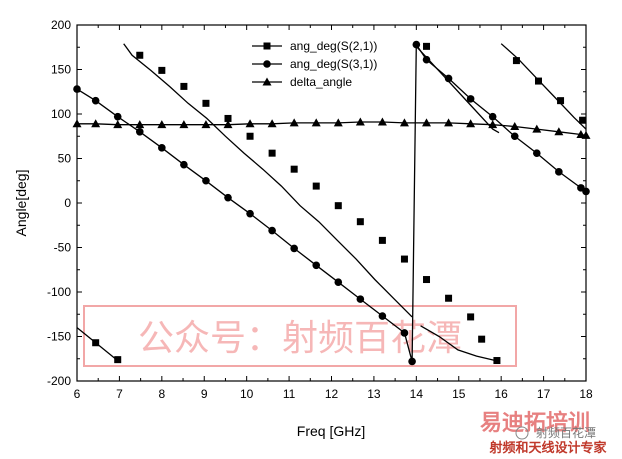 The height and width of the screenshot is (459, 622). I want to click on y-tick-label: -50, so click(63, 248).